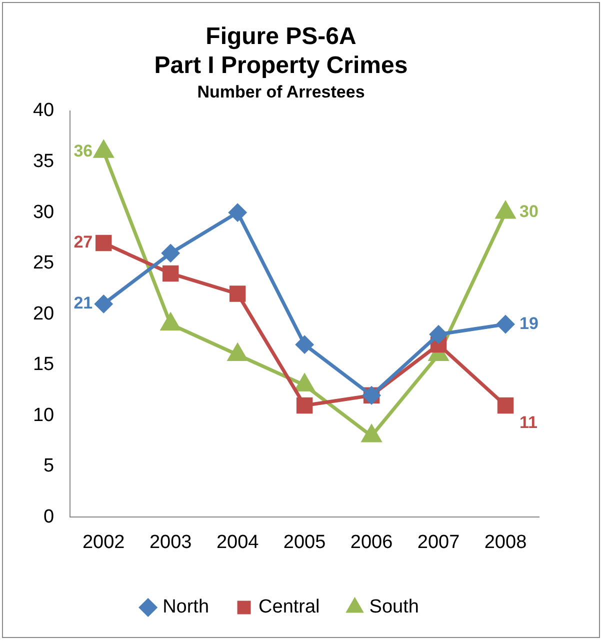  What do you see at coordinates (238, 542) in the screenshot?
I see `x-tick-label: 2004` at bounding box center [238, 542].